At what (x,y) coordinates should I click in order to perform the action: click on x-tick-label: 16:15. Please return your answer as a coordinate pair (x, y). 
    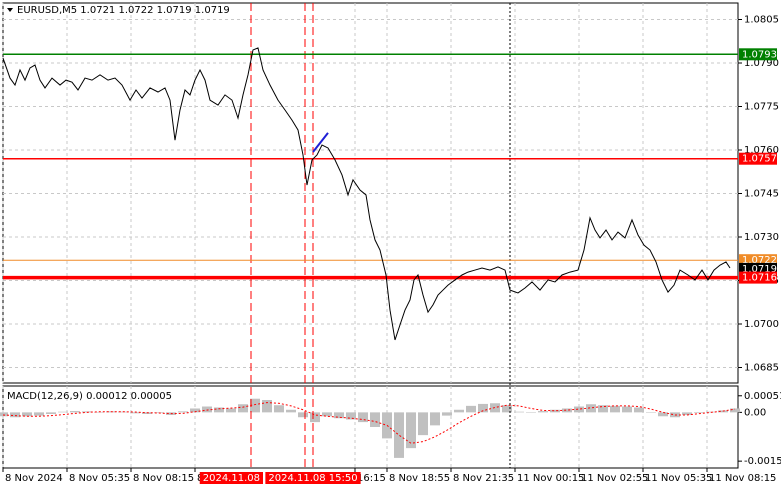
    Looking at the image, I should click on (371, 478).